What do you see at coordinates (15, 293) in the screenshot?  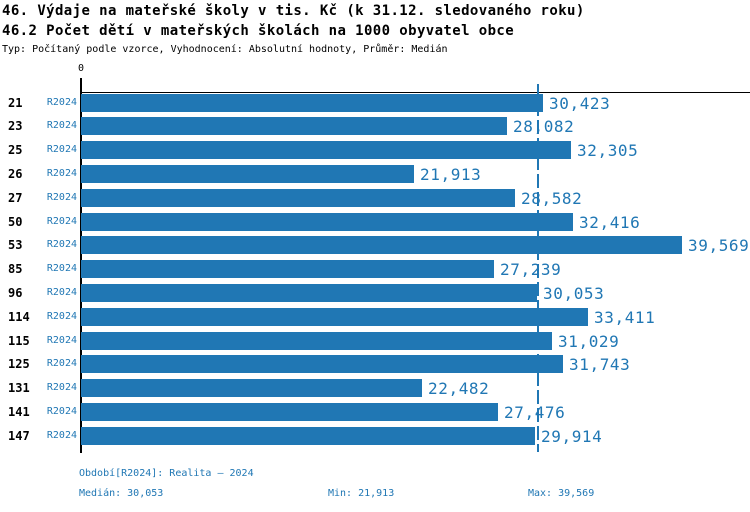 I see `category-label: 96` at bounding box center [15, 293].